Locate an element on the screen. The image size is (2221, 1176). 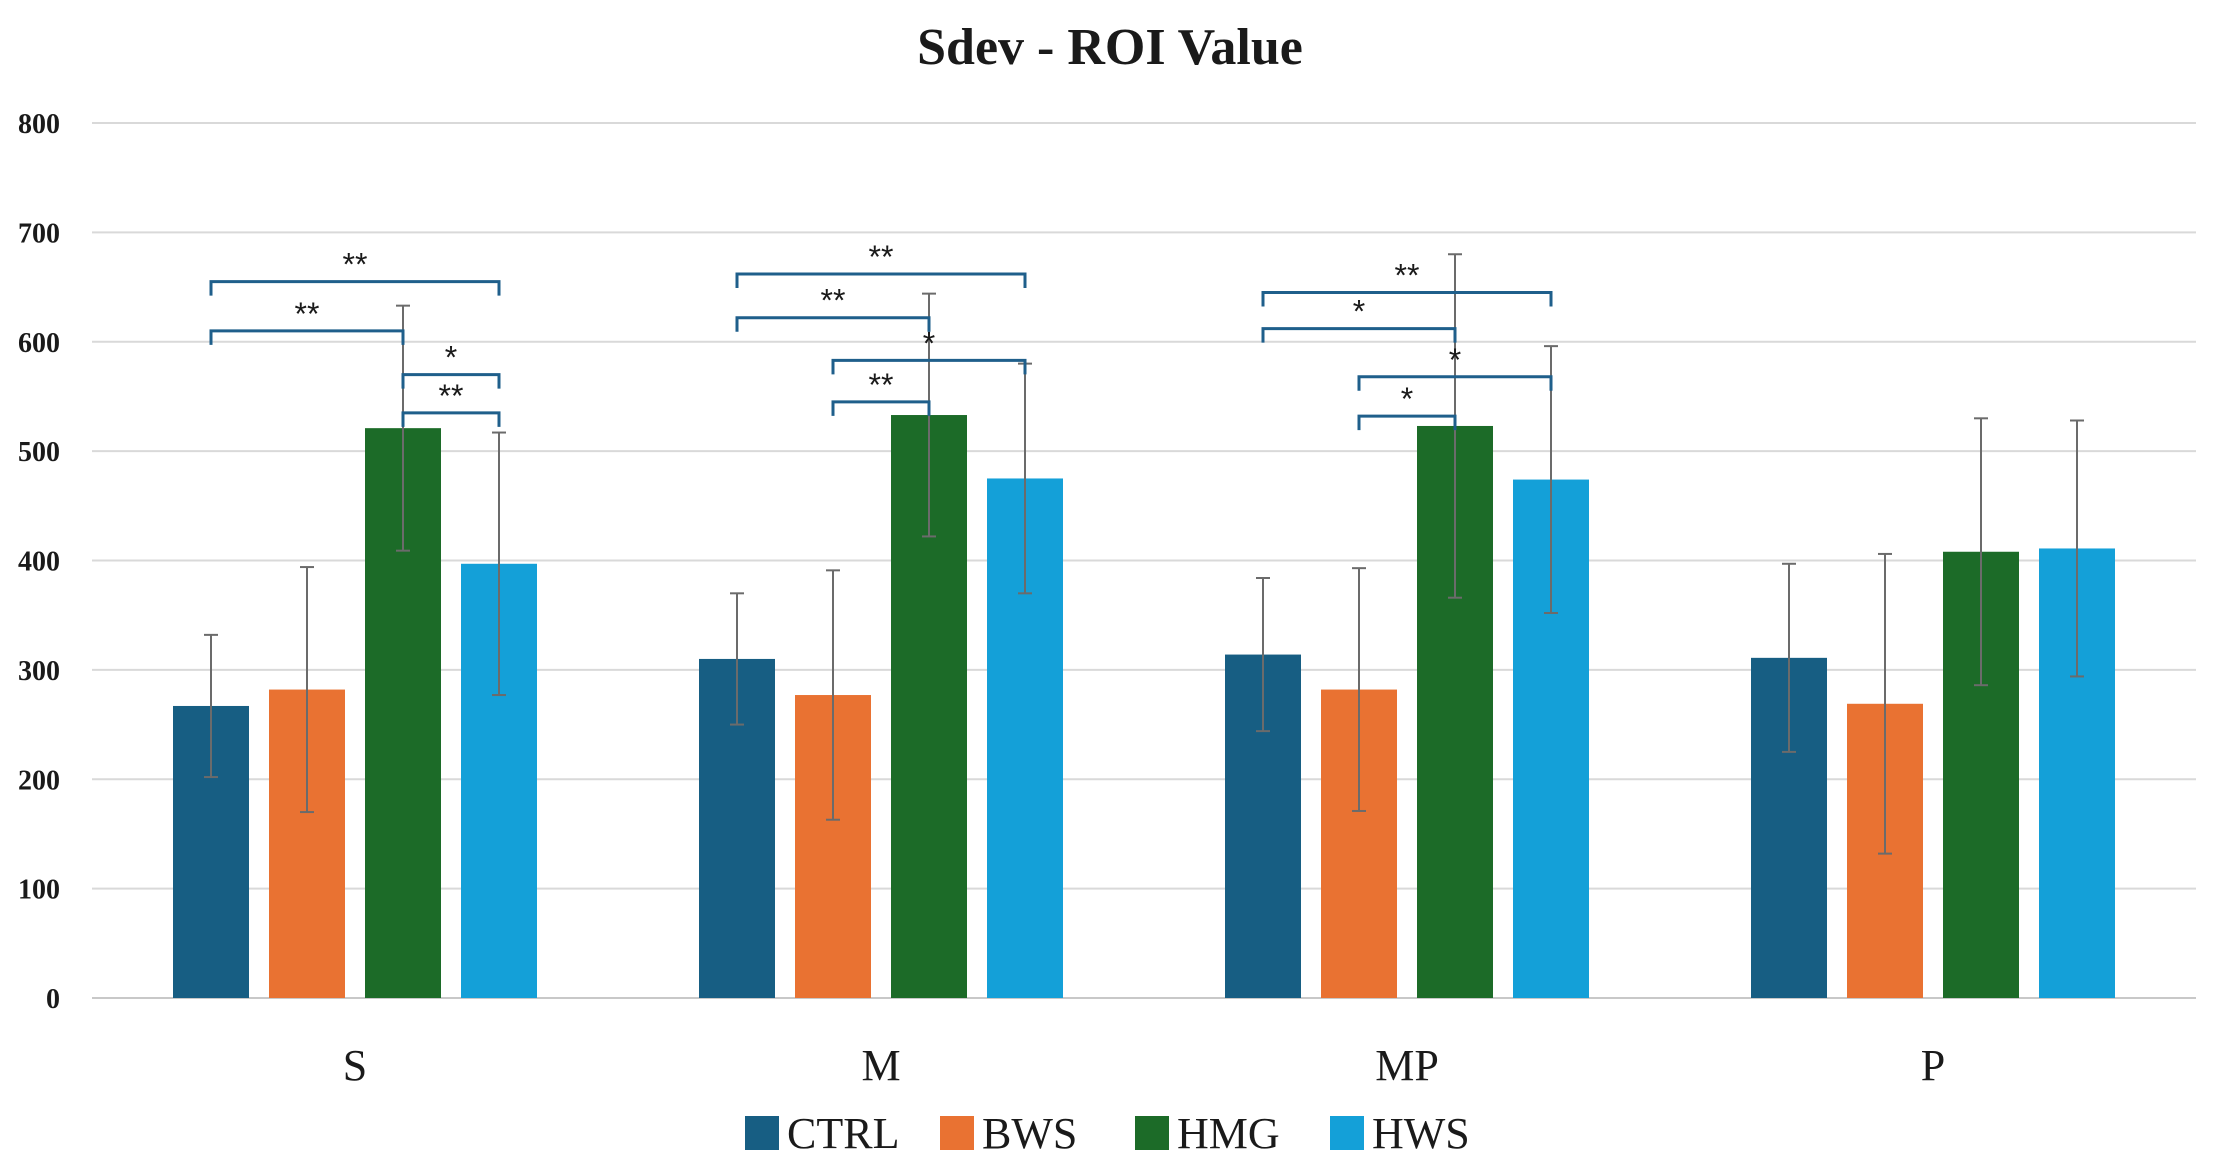
chart-title: Sdev - ROI Value is located at coordinates (1110, 47).